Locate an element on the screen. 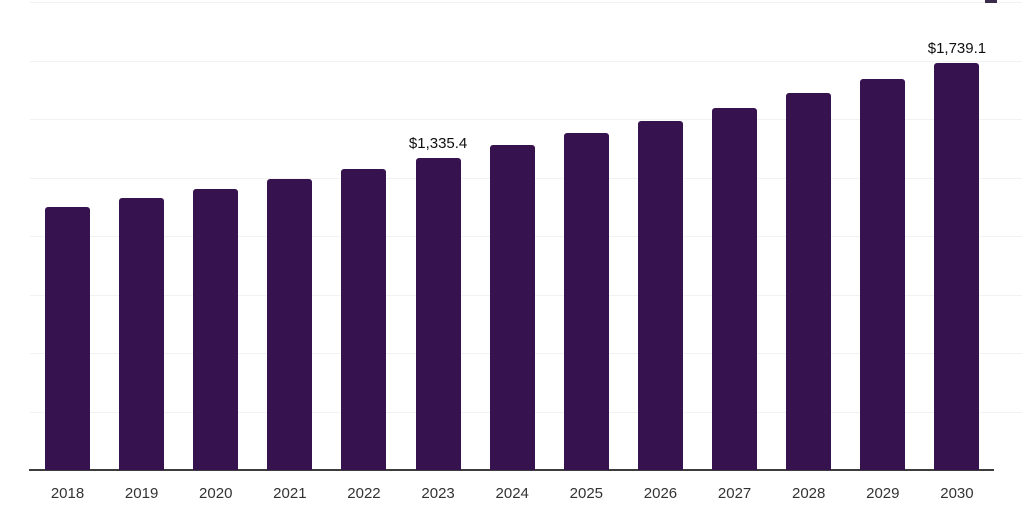 Image resolution: width=1024 pixels, height=512 pixels. bar-2022 is located at coordinates (364, 319).